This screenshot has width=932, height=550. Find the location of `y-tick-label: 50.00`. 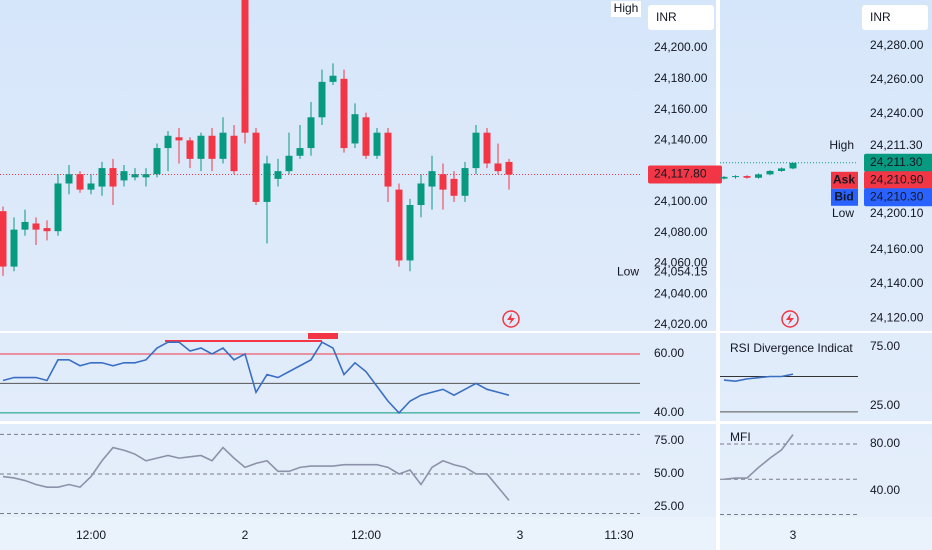

y-tick-label: 50.00 is located at coordinates (669, 473).